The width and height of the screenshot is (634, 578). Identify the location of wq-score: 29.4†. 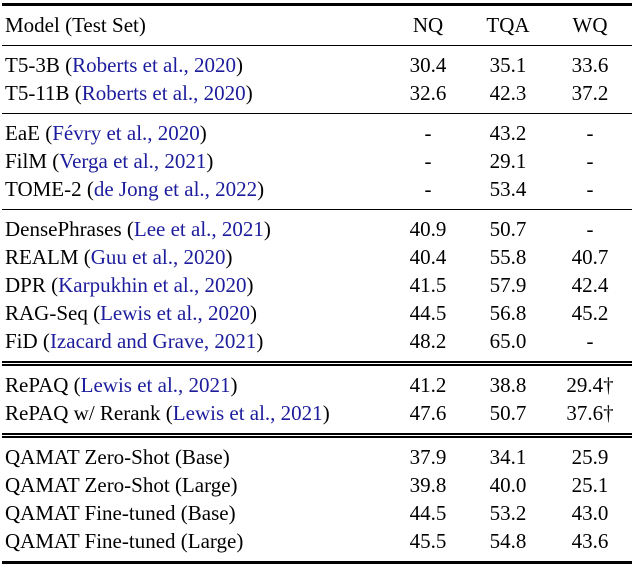
(590, 385).